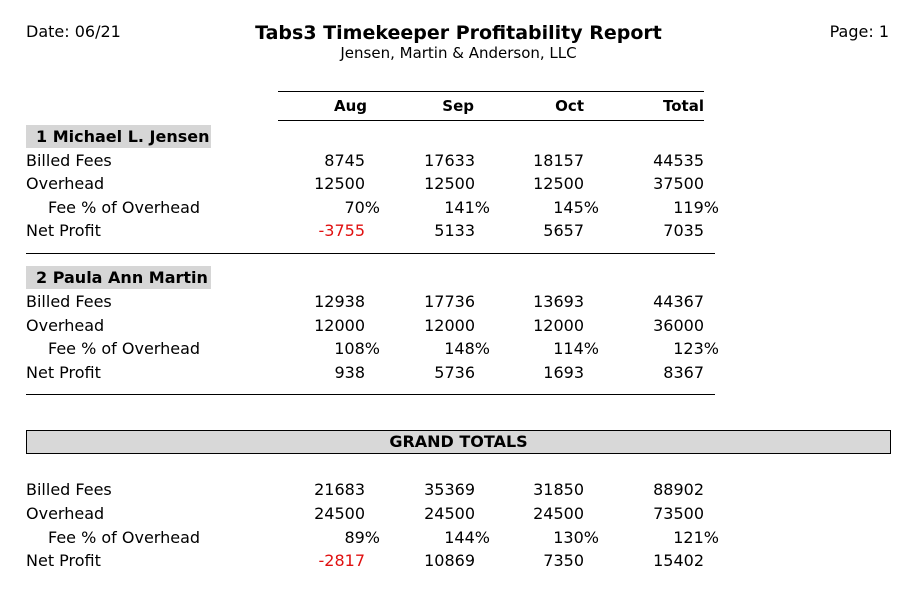 This screenshot has height=610, width=917. Describe the element at coordinates (558, 160) in the screenshot. I see `value-cell: 18157` at that location.